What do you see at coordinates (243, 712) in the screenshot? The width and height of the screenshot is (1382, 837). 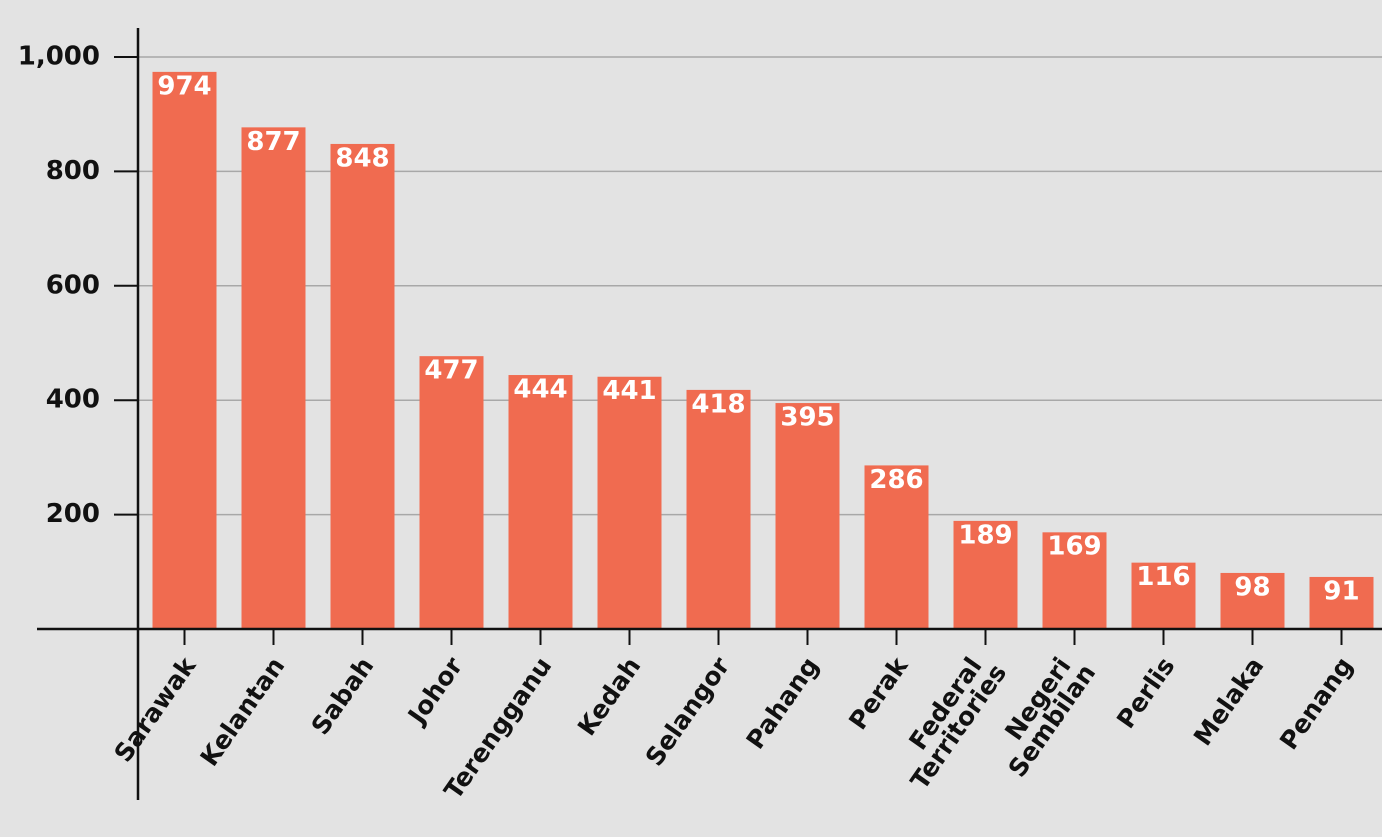 I see `x-tick-label: Kelantan` at bounding box center [243, 712].